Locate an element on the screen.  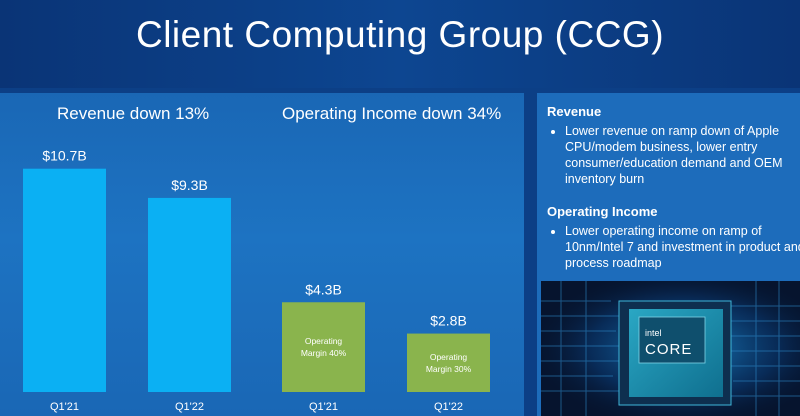
chip-brand: intel is located at coordinates (653, 333).